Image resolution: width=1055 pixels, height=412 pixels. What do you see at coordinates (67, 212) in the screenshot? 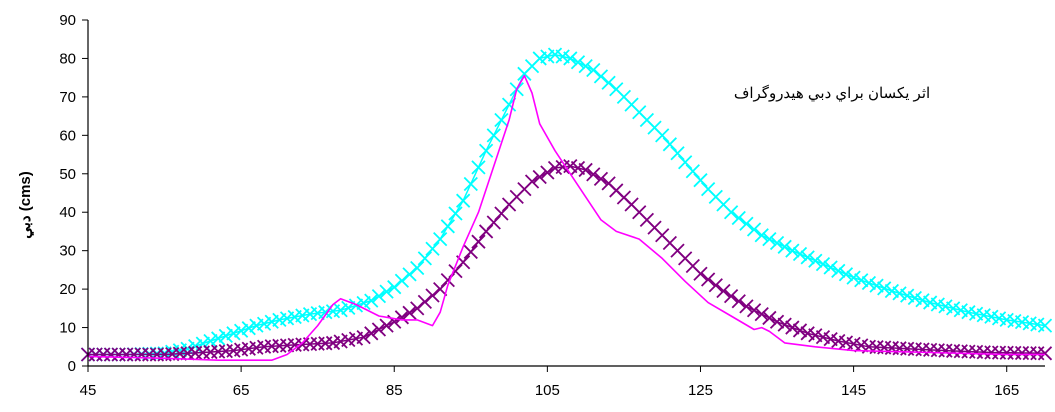
I see `y-tick-label-40: 40` at bounding box center [67, 212].